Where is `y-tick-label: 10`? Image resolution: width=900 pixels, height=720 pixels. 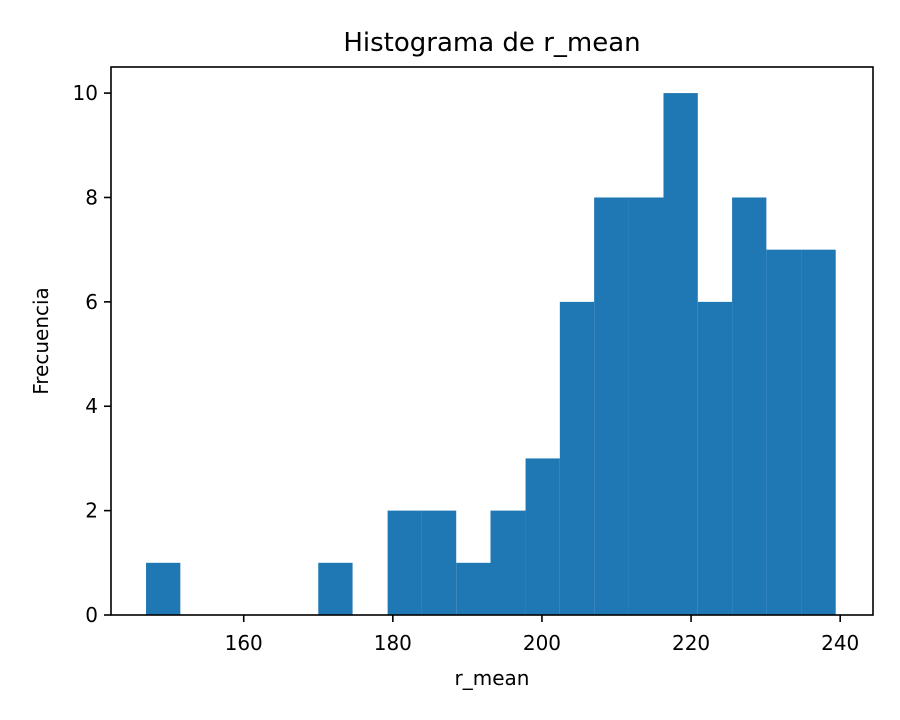
y-tick-label: 10 is located at coordinates (85, 93).